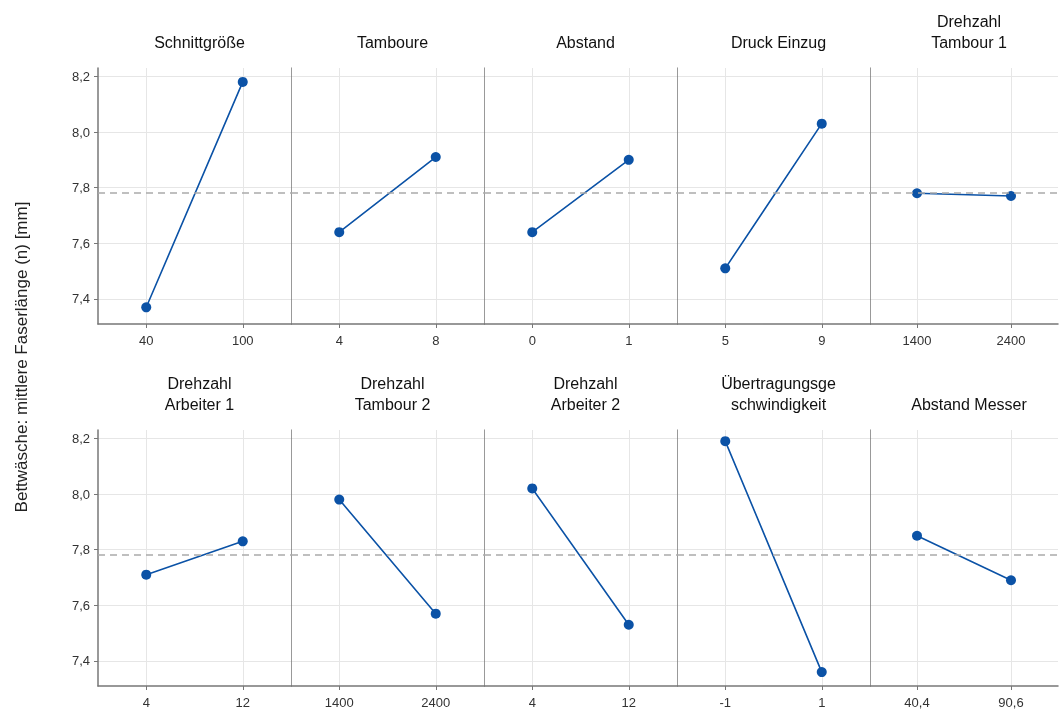  Describe the element at coordinates (585, 42) in the screenshot. I see `chart-title: Abstand` at that location.